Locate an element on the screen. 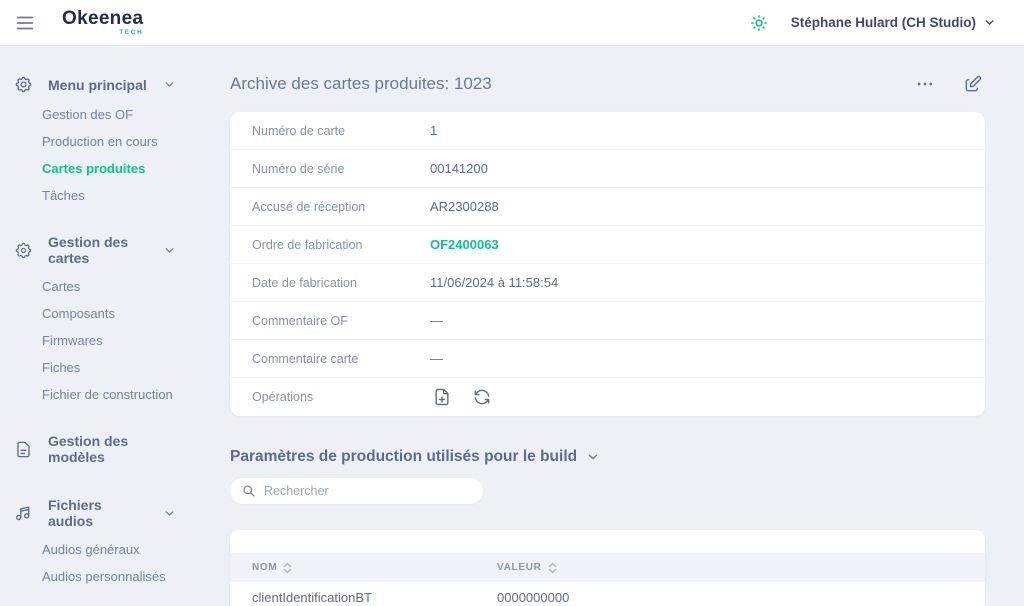 This screenshot has width=1024, height=606. sidebar-item-composants: Composants is located at coordinates (78, 313).